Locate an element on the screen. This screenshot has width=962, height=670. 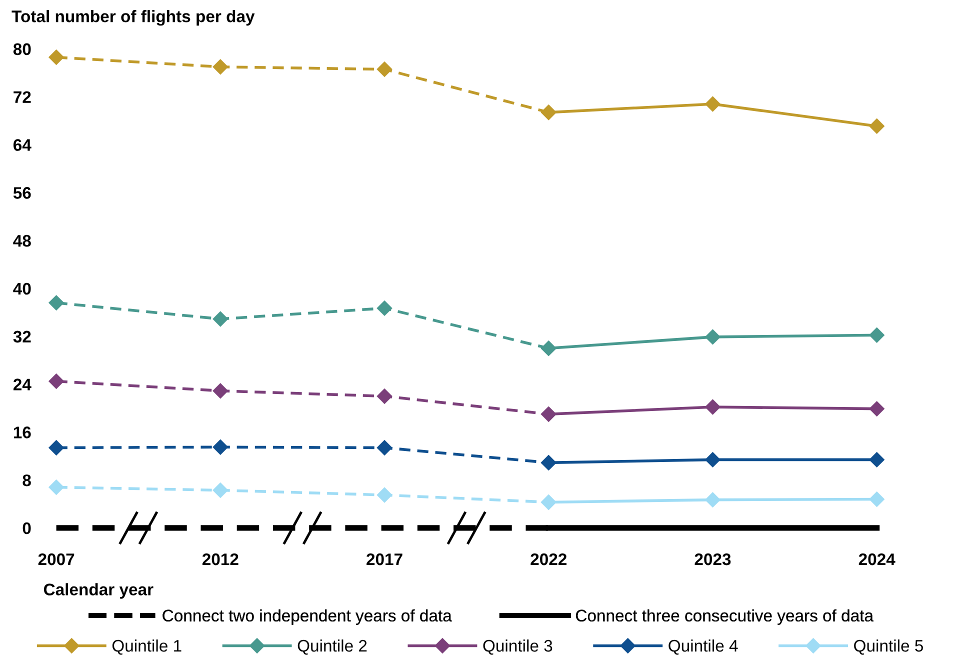
y-tick-label: 0 is located at coordinates (26, 528).